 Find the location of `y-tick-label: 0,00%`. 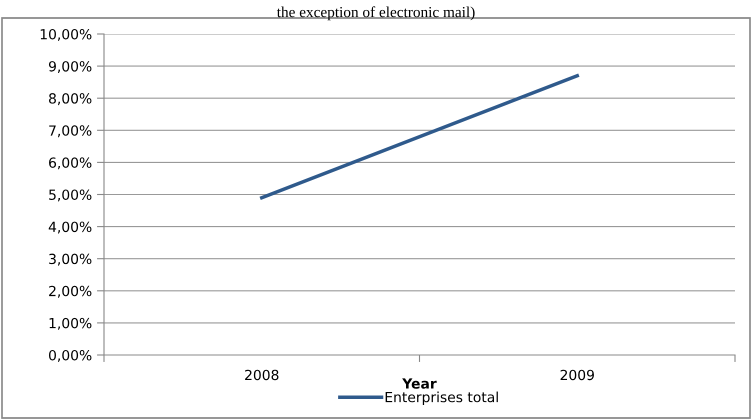

y-tick-label: 0,00% is located at coordinates (70, 356).